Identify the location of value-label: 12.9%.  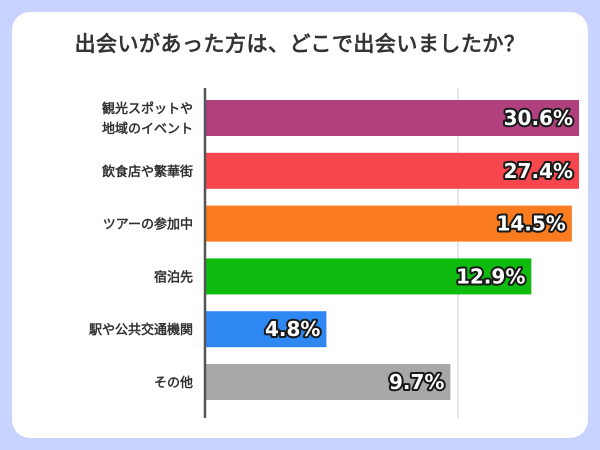
(490, 276).